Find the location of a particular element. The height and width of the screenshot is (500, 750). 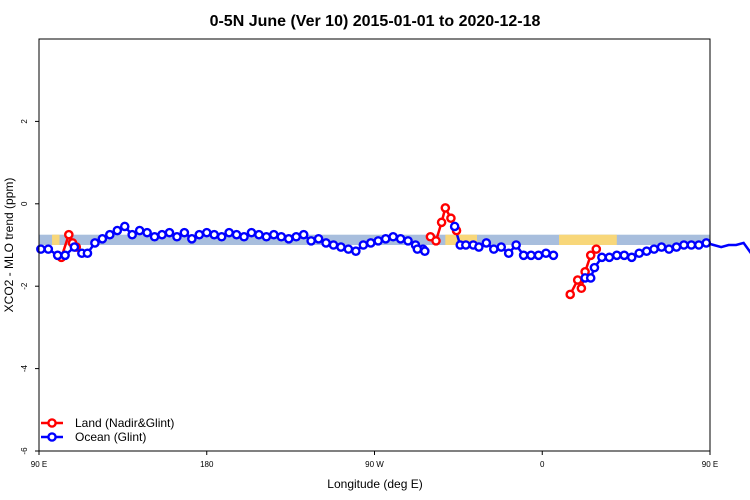

y-tick-label: -6 is located at coordinates (24, 451).